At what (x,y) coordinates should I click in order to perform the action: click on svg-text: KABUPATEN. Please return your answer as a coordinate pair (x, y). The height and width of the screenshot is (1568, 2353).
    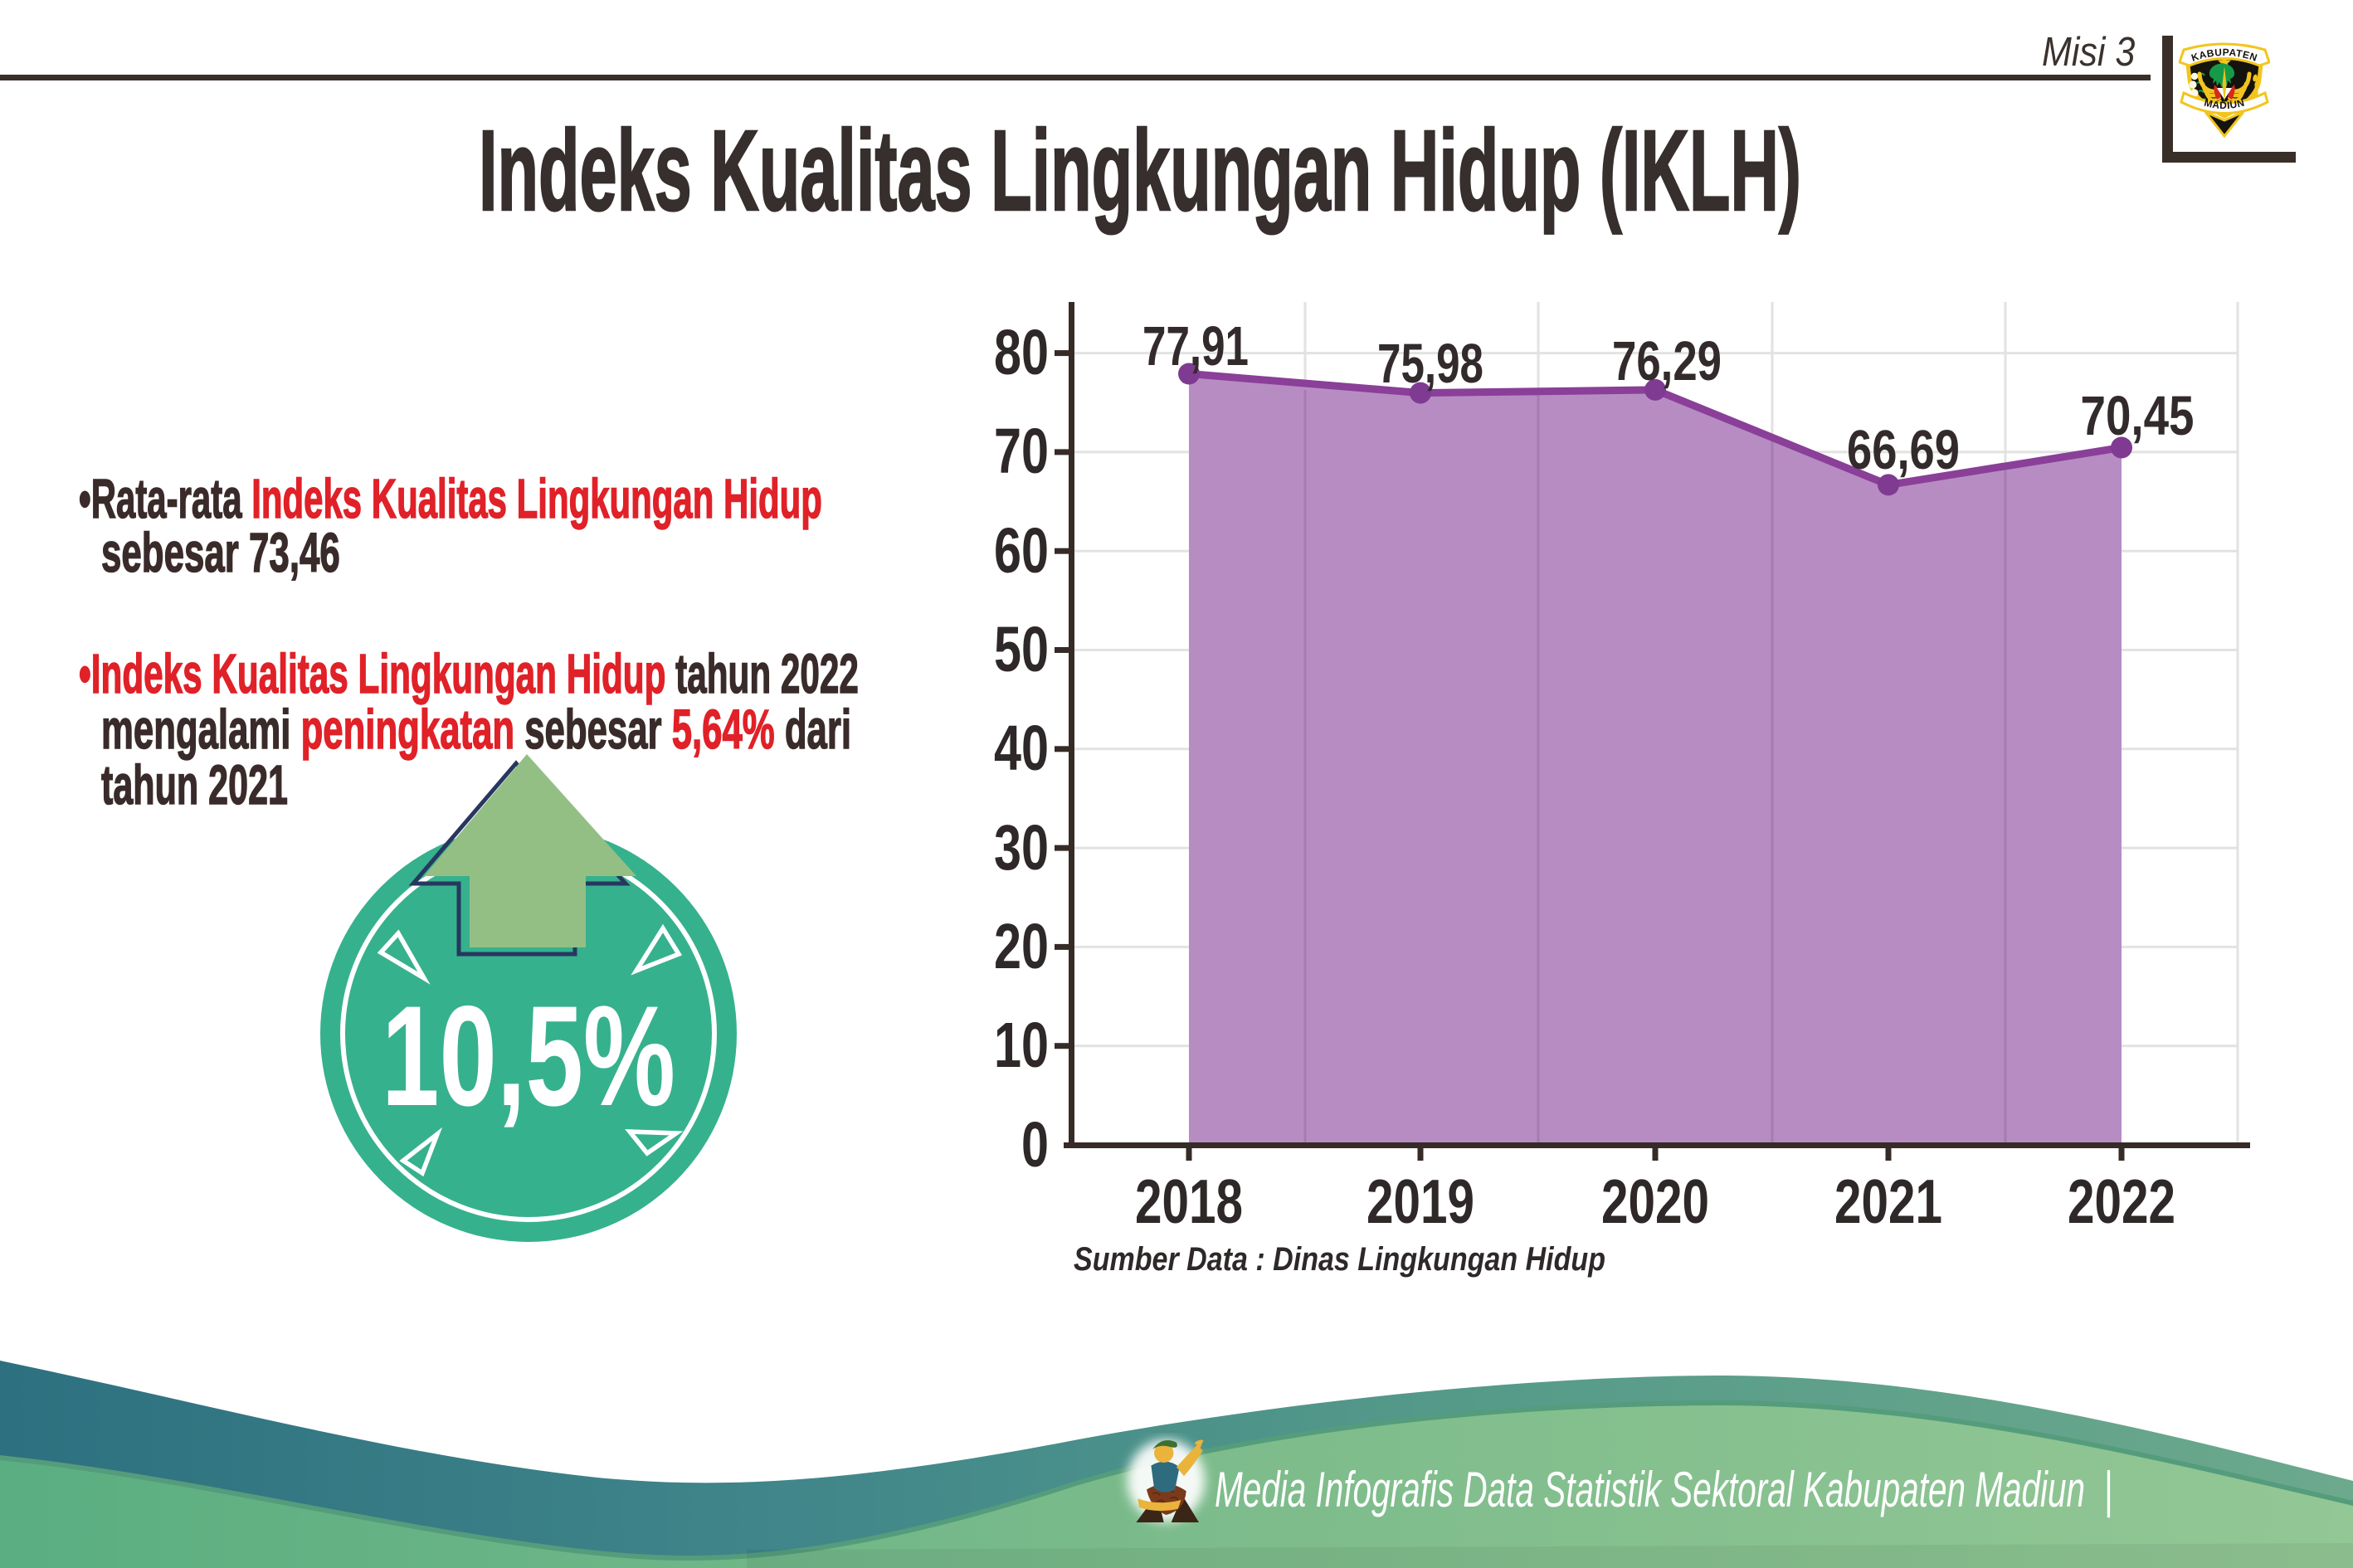
    Looking at the image, I should click on (2224, 55).